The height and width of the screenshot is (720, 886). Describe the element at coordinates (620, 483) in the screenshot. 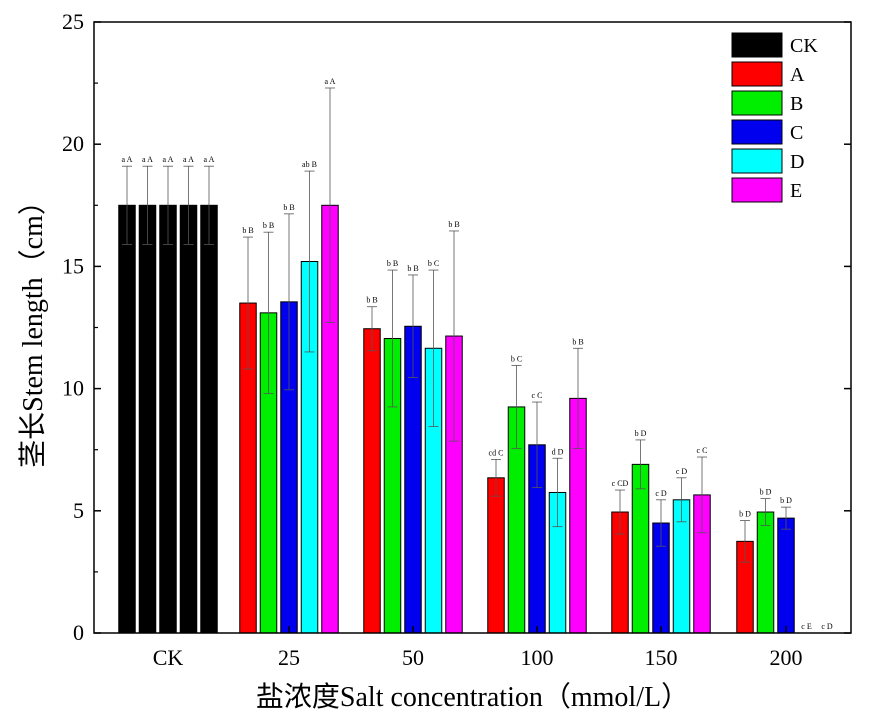

I see `significance-label: c CD` at that location.